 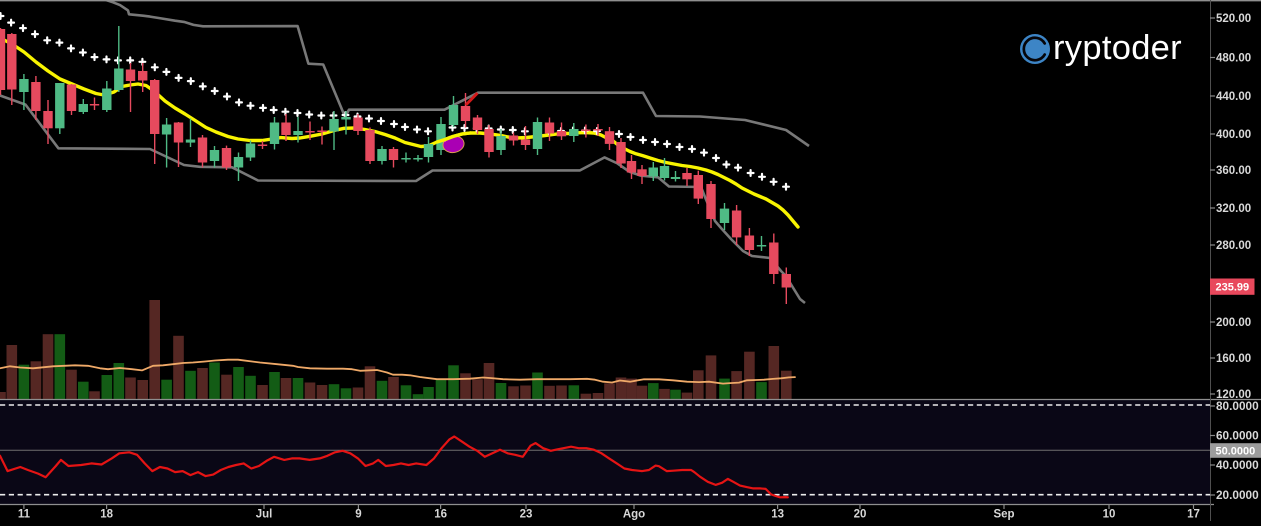 I want to click on svg-text: 11, so click(x=24, y=515).